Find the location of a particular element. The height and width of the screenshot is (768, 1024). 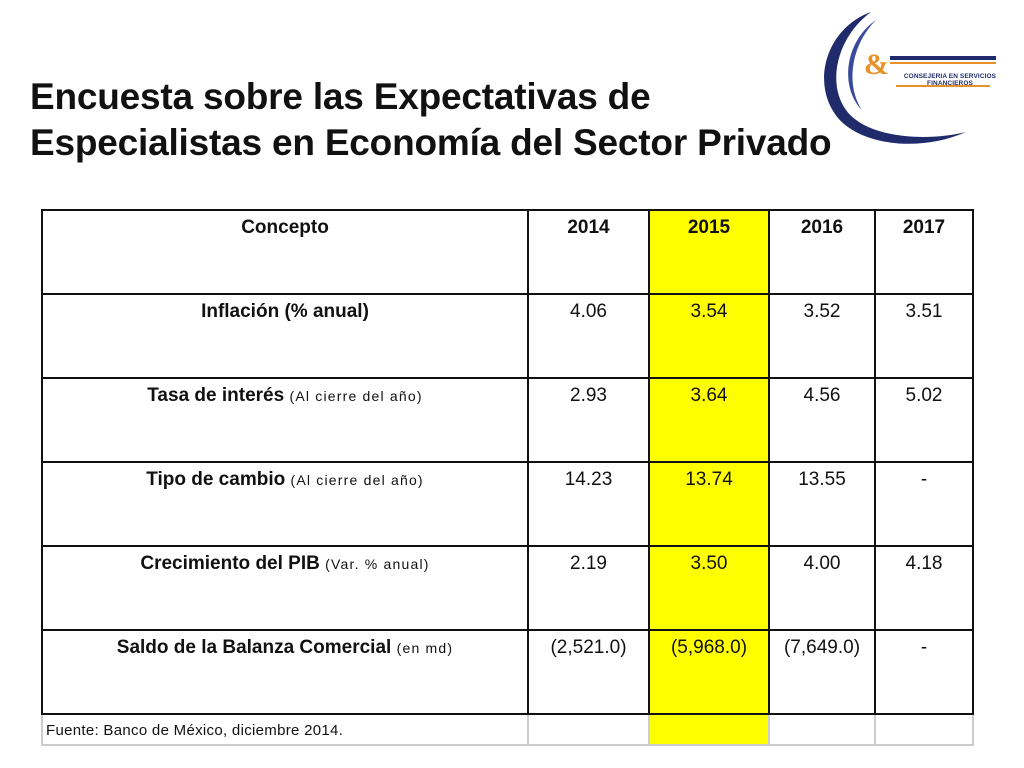

cell-2015: 3.64 is located at coordinates (709, 420).